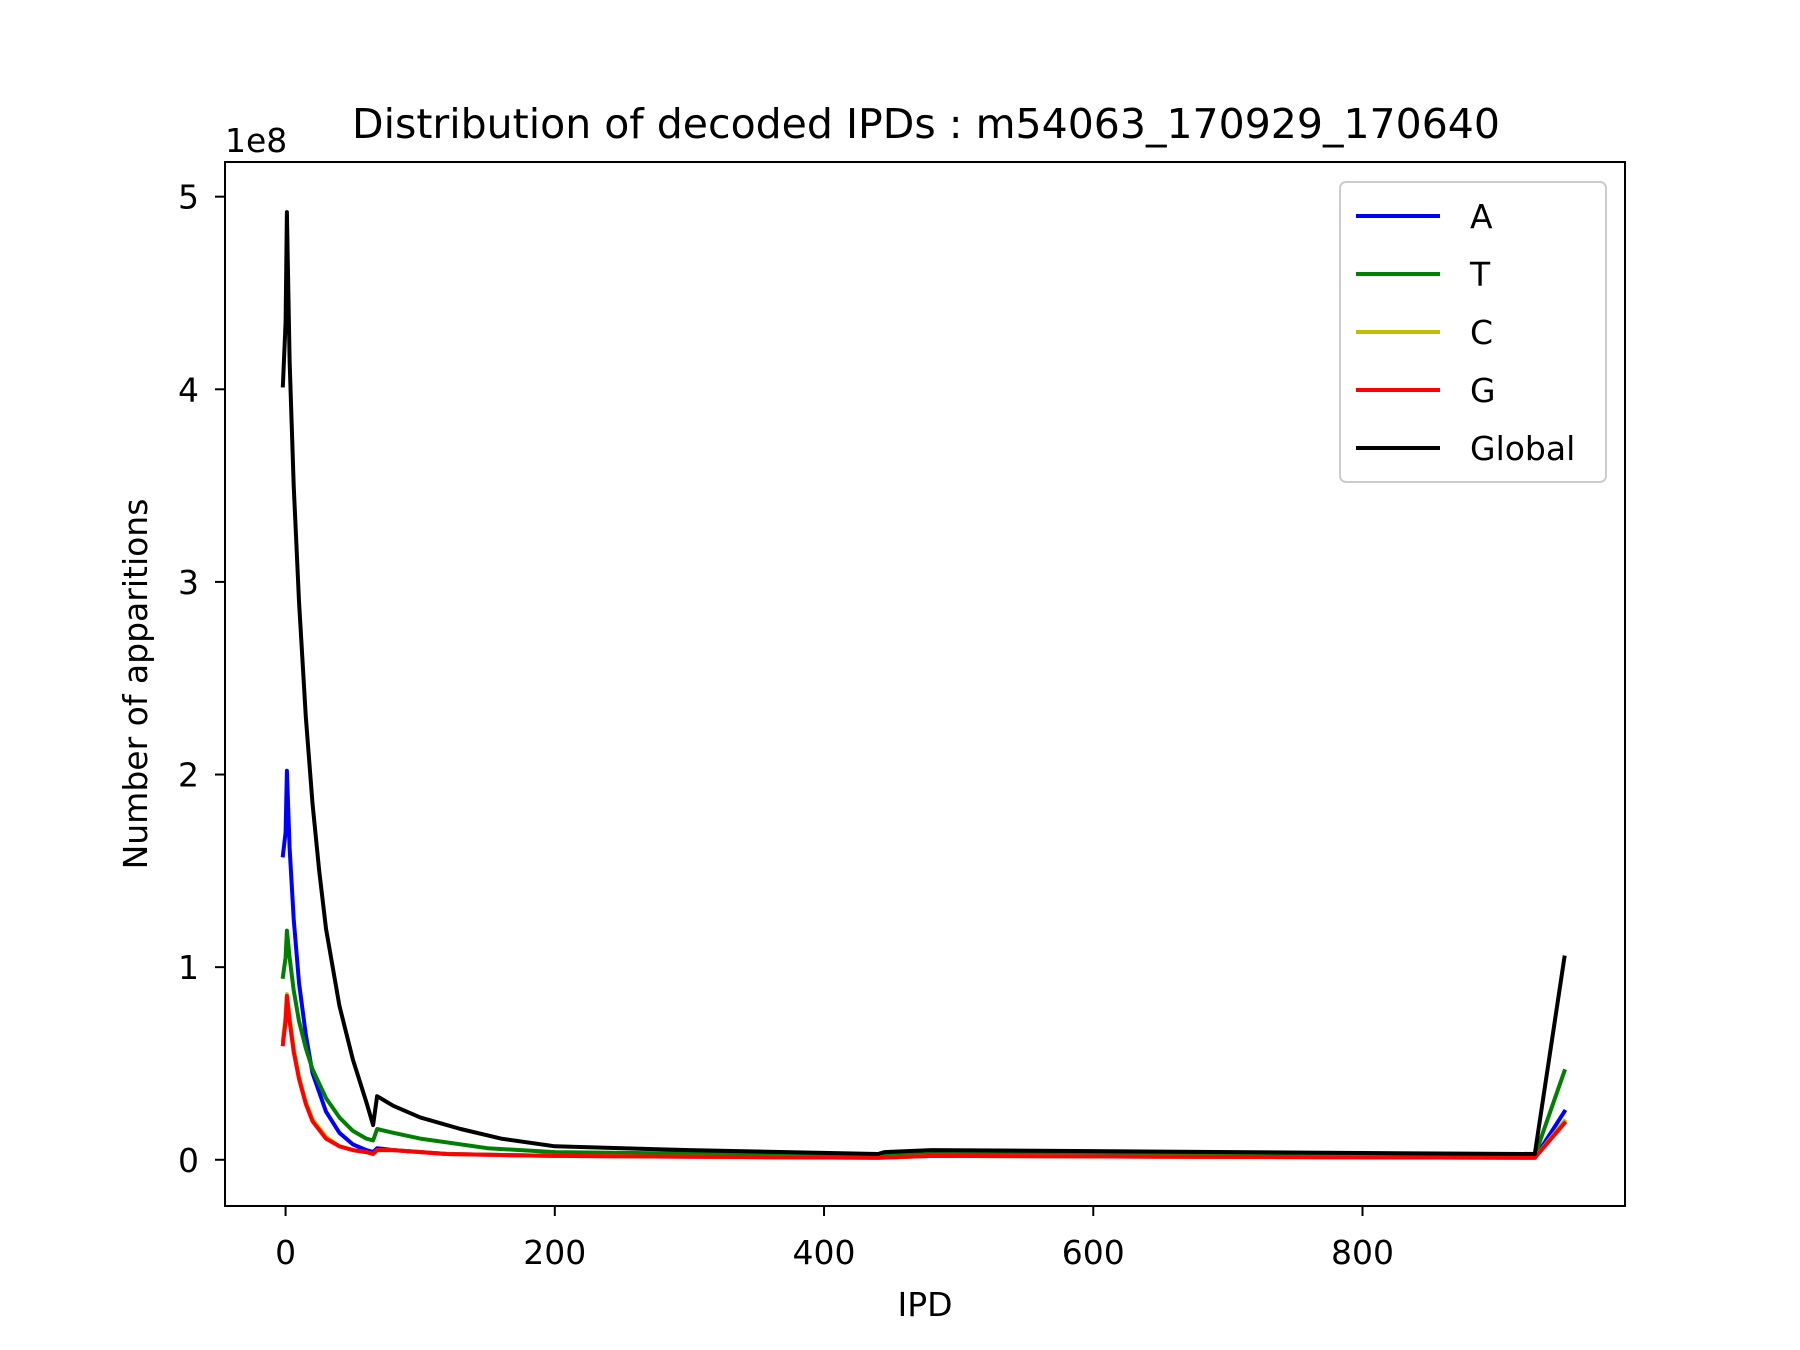  I want to click on legend-frame, so click(1473, 332).